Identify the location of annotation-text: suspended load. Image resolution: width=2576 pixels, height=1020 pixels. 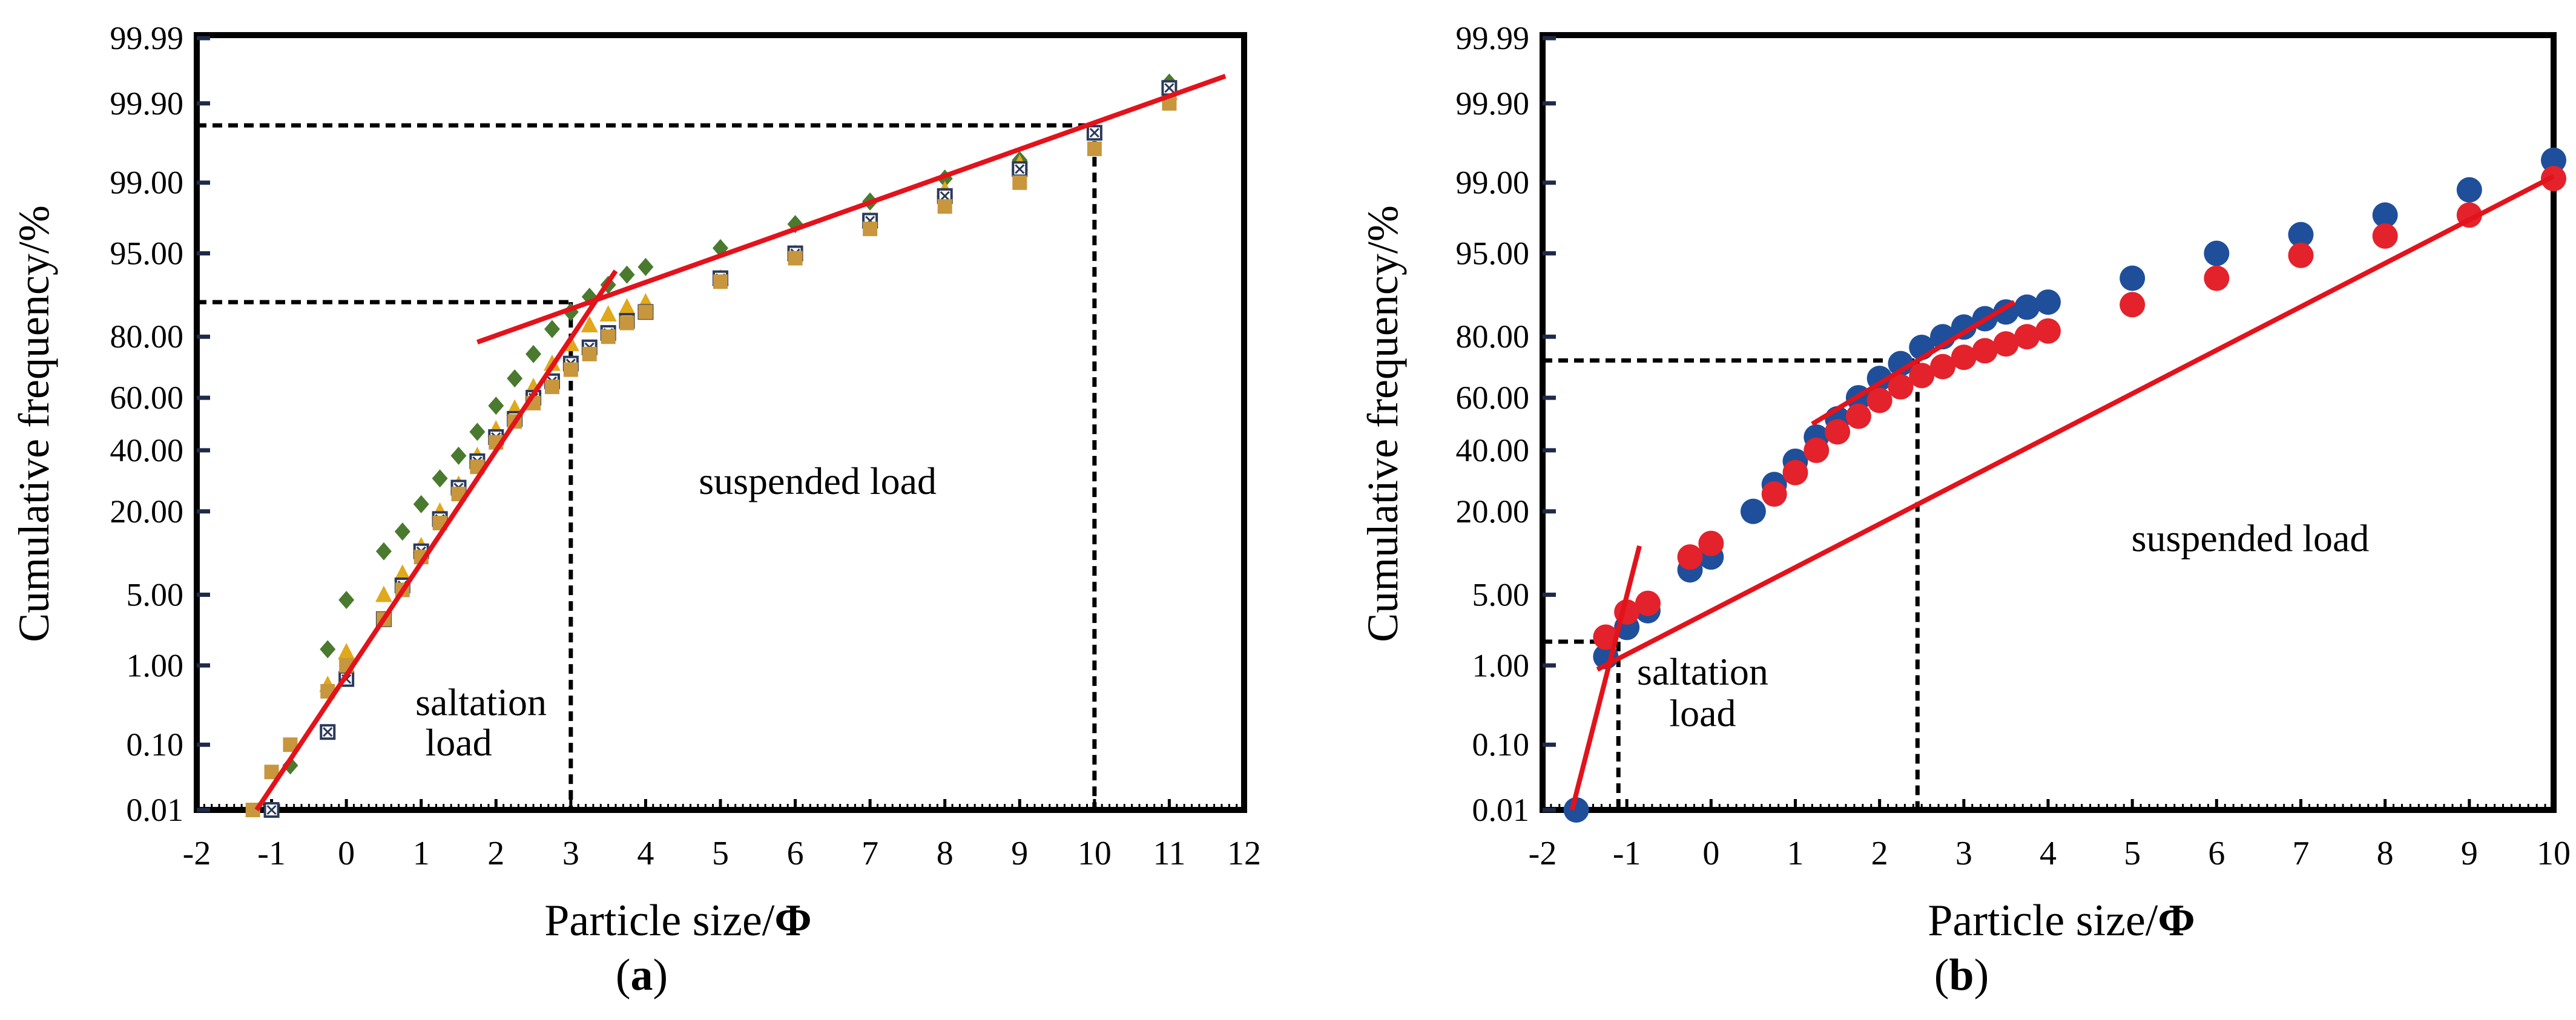
(2251, 538).